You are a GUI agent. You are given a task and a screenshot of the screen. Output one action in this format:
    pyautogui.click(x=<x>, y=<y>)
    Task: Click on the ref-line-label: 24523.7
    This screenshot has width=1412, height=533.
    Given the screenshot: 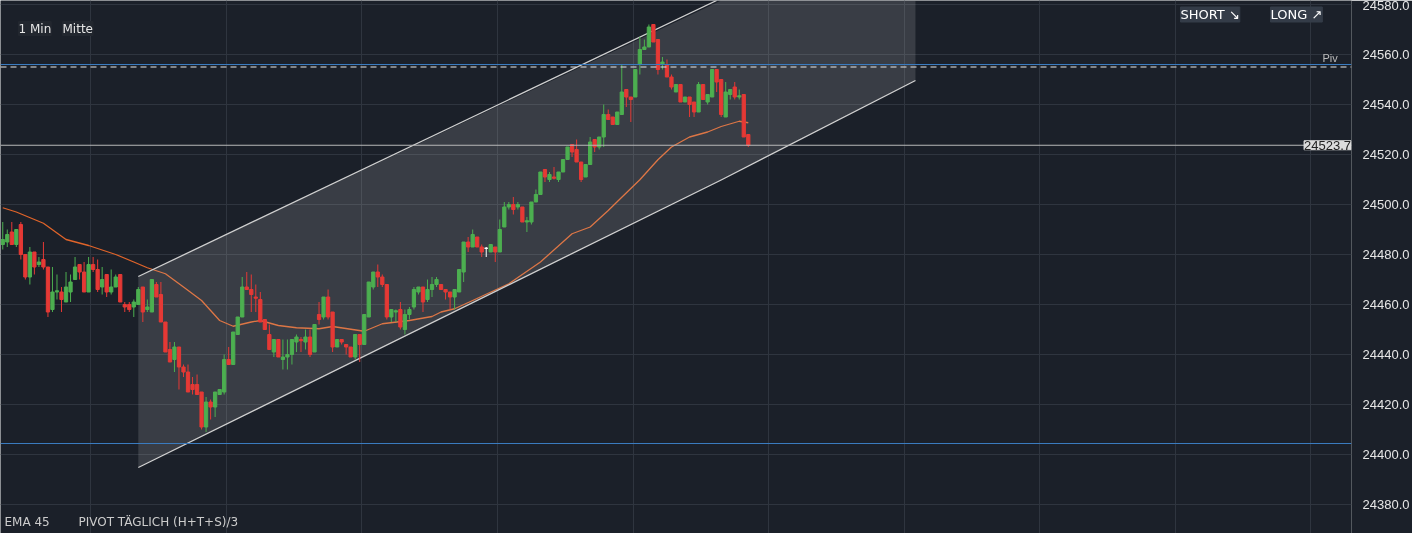 What is the action you would take?
    pyautogui.click(x=1328, y=145)
    